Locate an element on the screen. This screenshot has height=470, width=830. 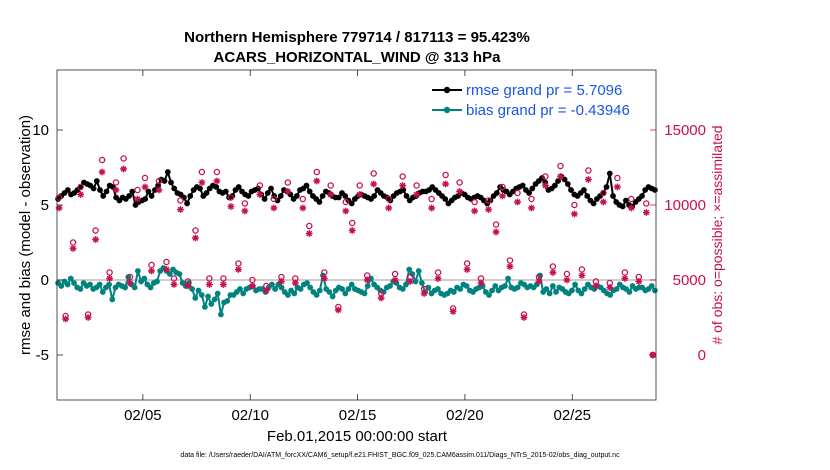
chart-title-line2: ACARS_HORIZONTAL_WIND @ 313 hPa is located at coordinates (358, 57).